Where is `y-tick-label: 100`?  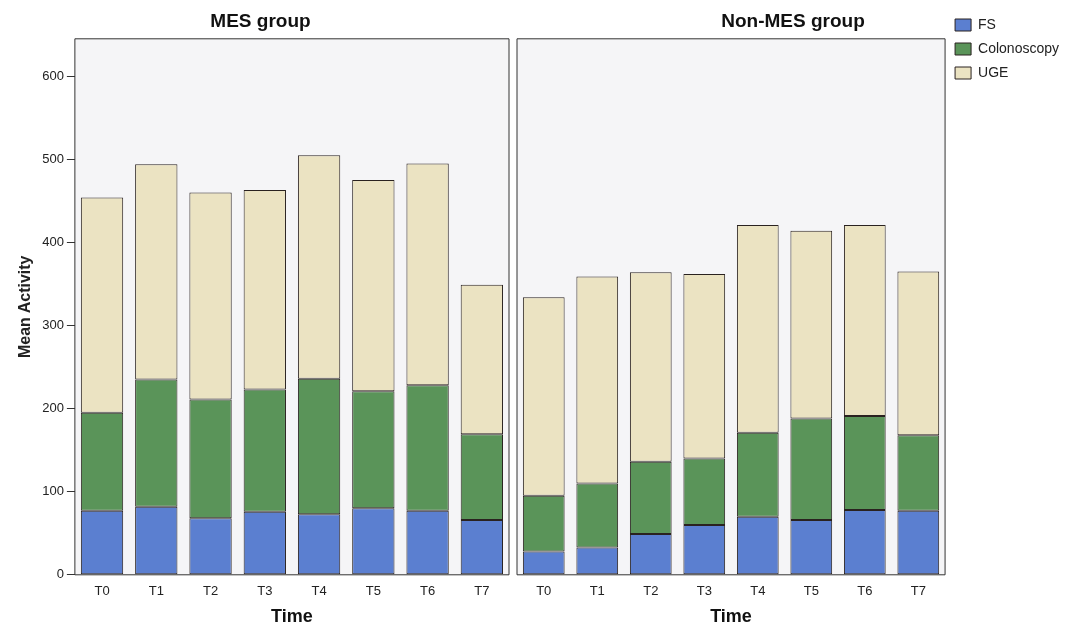 y-tick-label: 100 is located at coordinates (53, 491).